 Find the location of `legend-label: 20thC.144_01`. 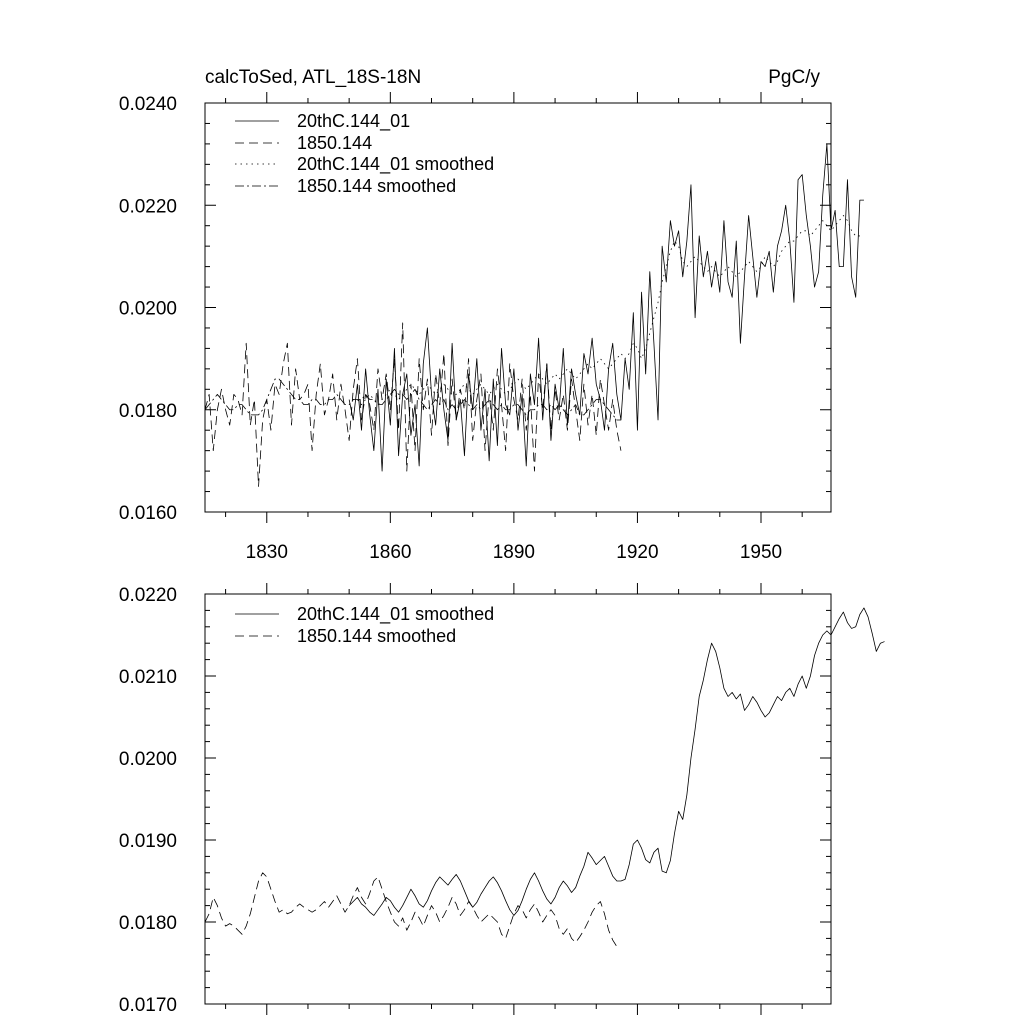

legend-label: 20thC.144_01 is located at coordinates (353, 121).